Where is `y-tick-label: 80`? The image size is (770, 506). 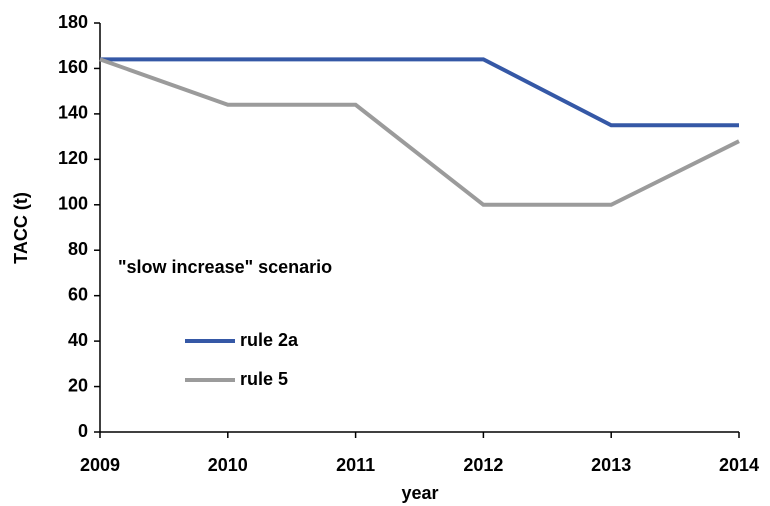 y-tick-label: 80 is located at coordinates (78, 249).